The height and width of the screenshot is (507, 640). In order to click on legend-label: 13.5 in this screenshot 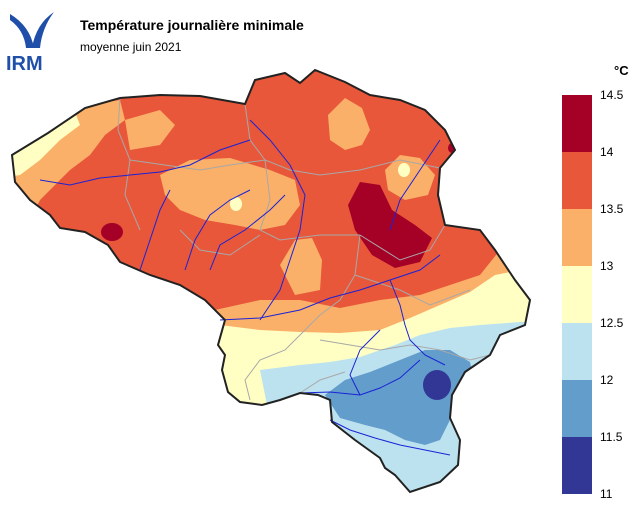, I will do `click(612, 209)`.